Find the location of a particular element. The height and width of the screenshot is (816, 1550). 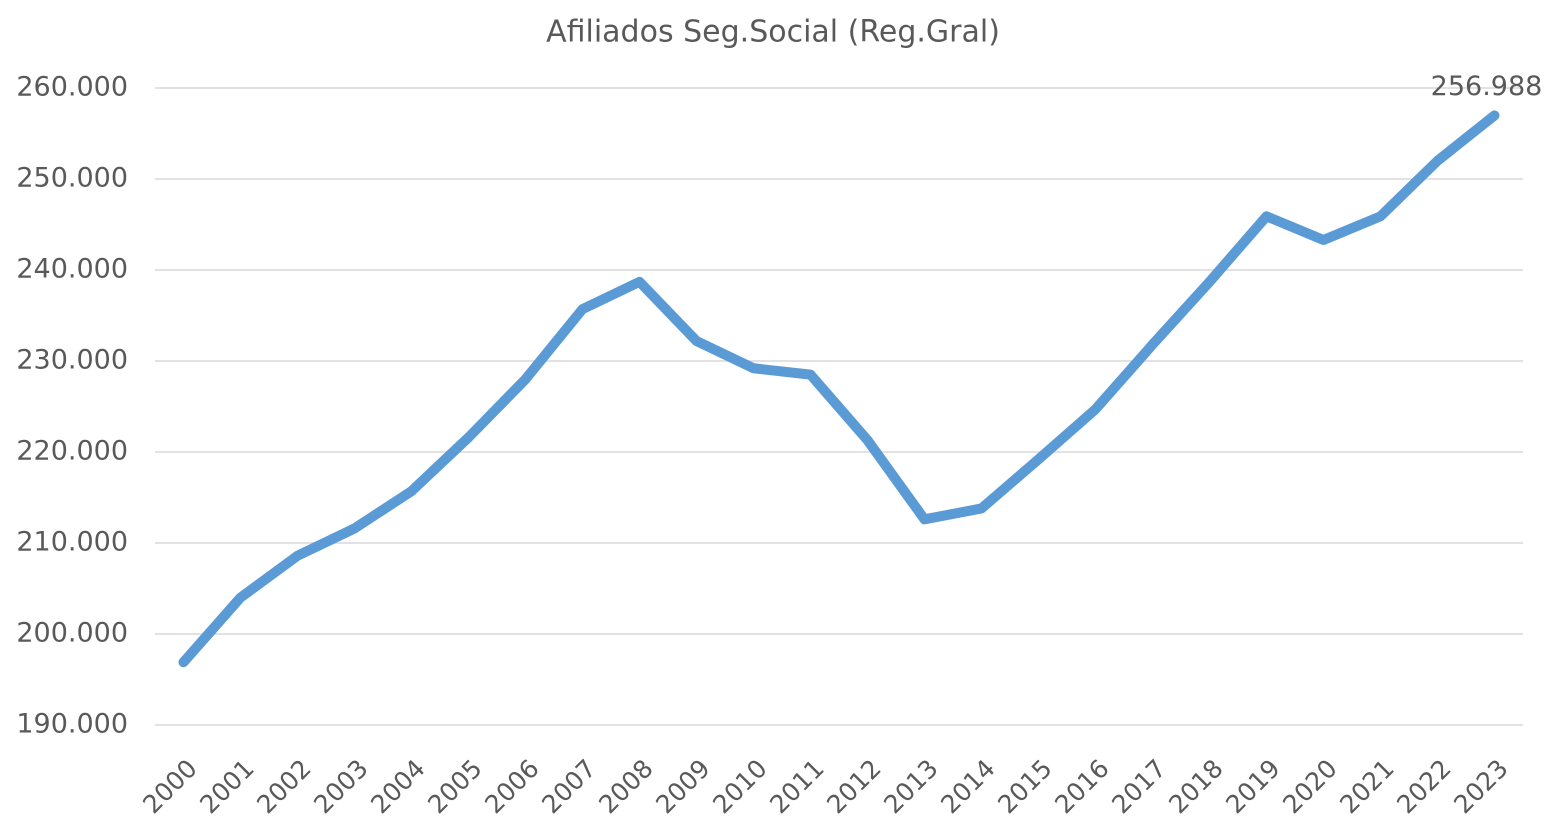

y-tick-label: 250.000 is located at coordinates (72, 178).